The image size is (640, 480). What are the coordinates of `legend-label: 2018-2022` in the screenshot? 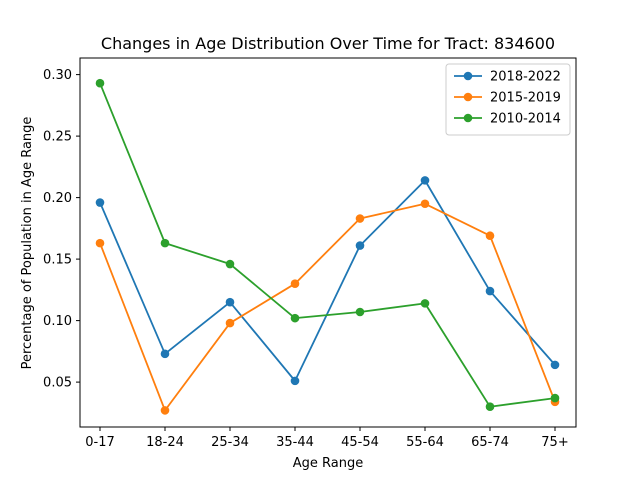 It's located at (525, 77).